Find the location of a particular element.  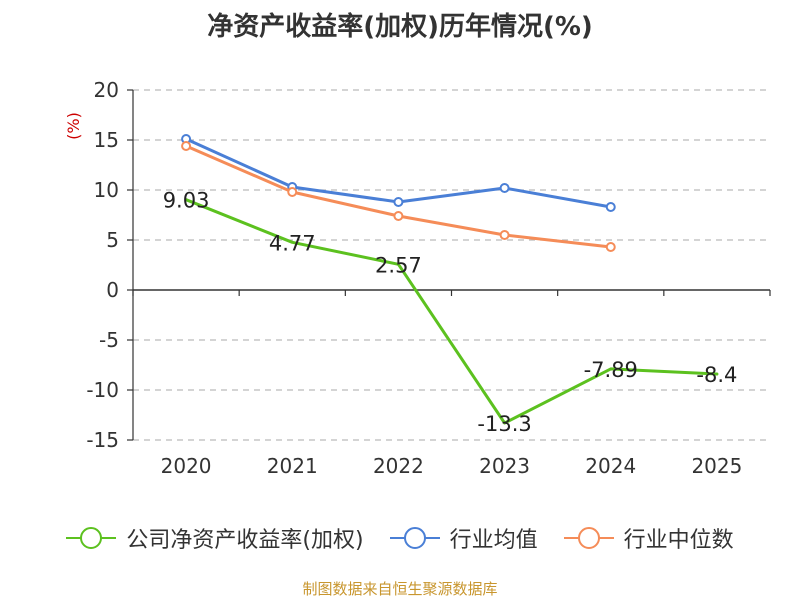

data-label-company: 2.57 is located at coordinates (398, 265).